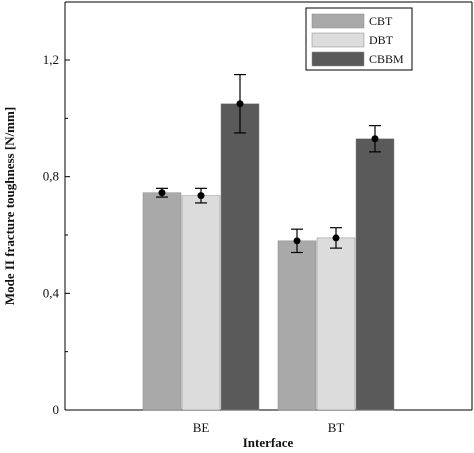 The height and width of the screenshot is (453, 474). I want to click on y-tick-label: 0, so click(56, 409).